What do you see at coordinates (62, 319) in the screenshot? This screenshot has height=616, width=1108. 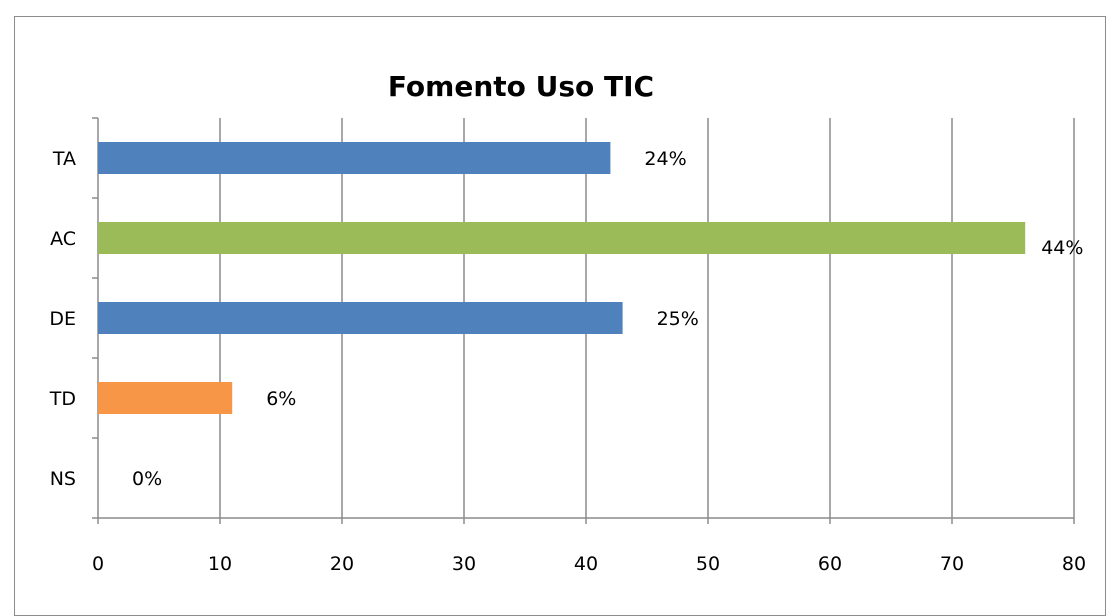 I see `category-label: DE` at bounding box center [62, 319].